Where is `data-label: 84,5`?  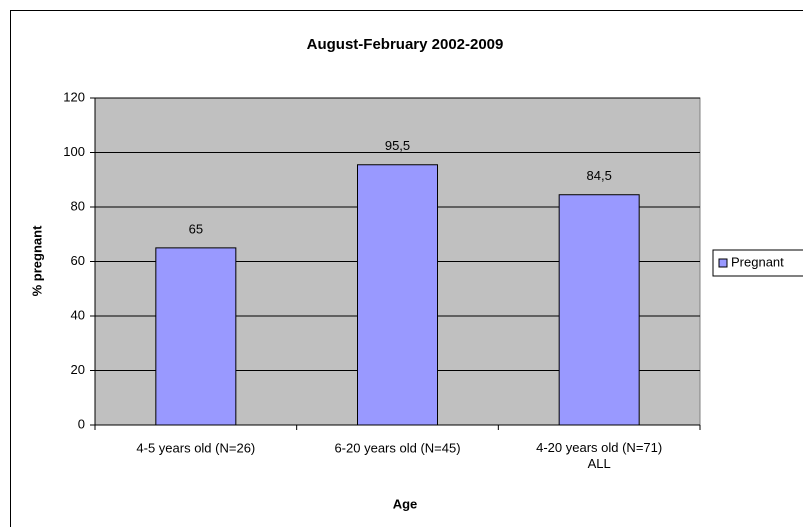
data-label: 84,5 is located at coordinates (599, 175).